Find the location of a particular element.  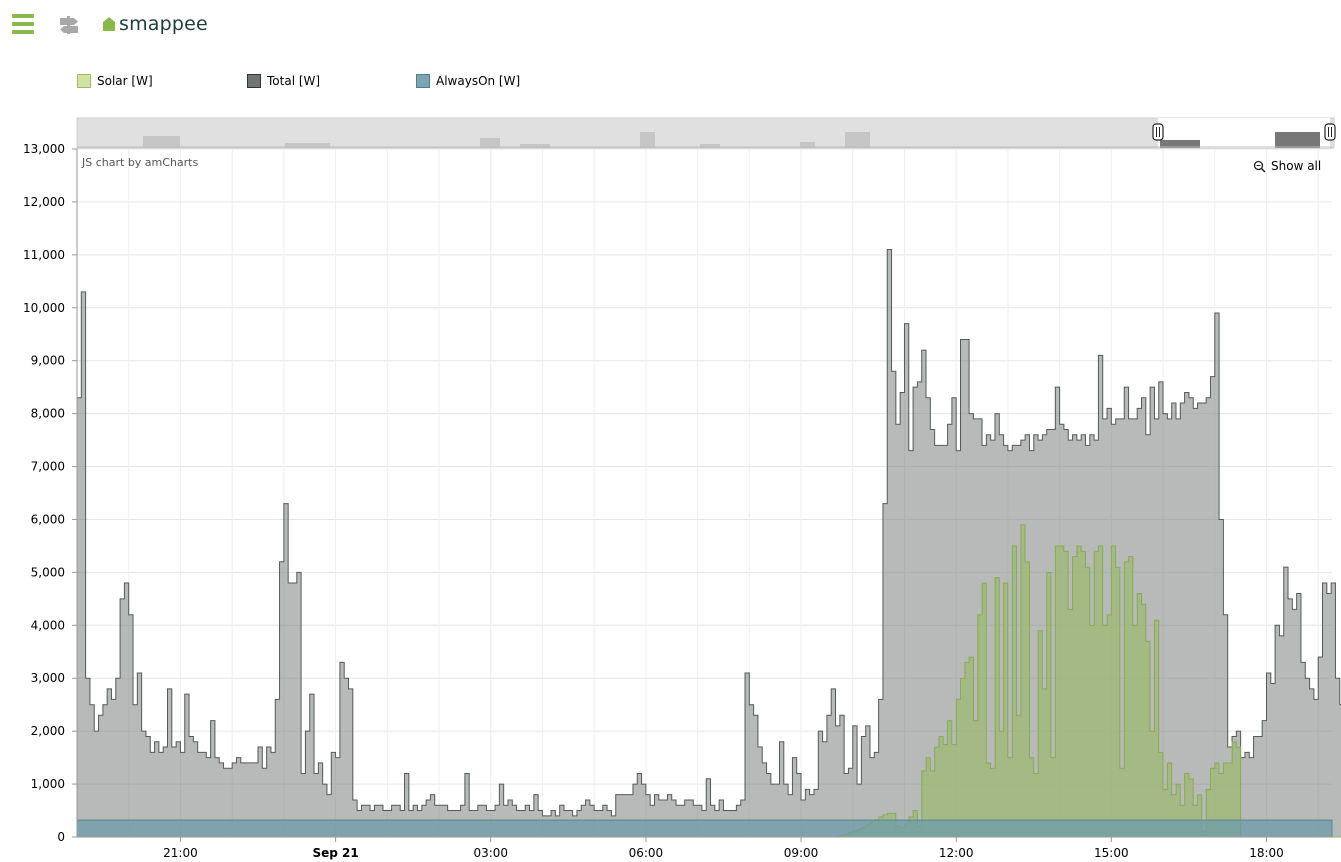

y-tick-label: 1,000 is located at coordinates (48, 784).